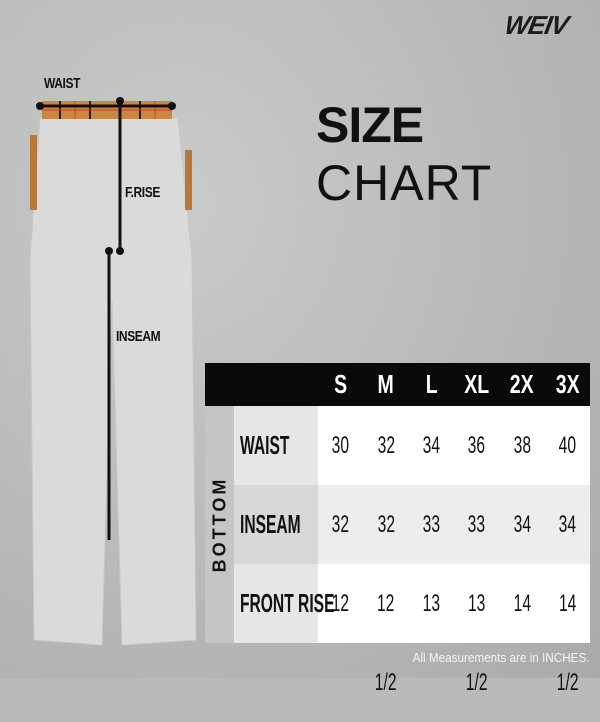 The height and width of the screenshot is (722, 600). I want to click on section-label: BOTTOM, so click(219, 524).